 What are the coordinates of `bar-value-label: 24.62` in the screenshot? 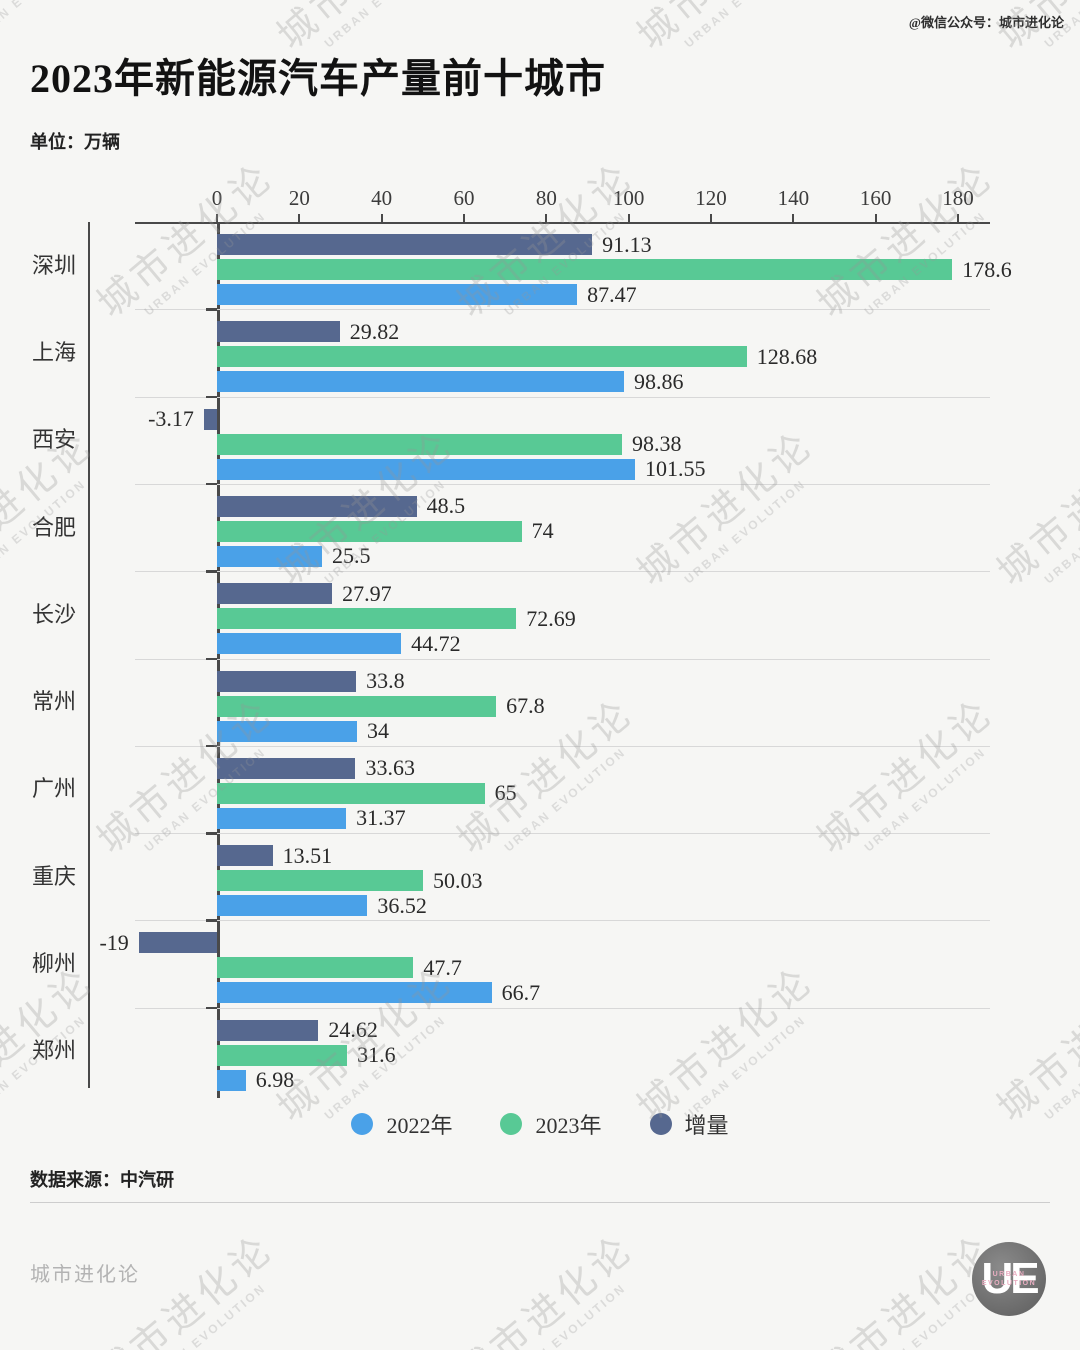 It's located at (353, 1030).